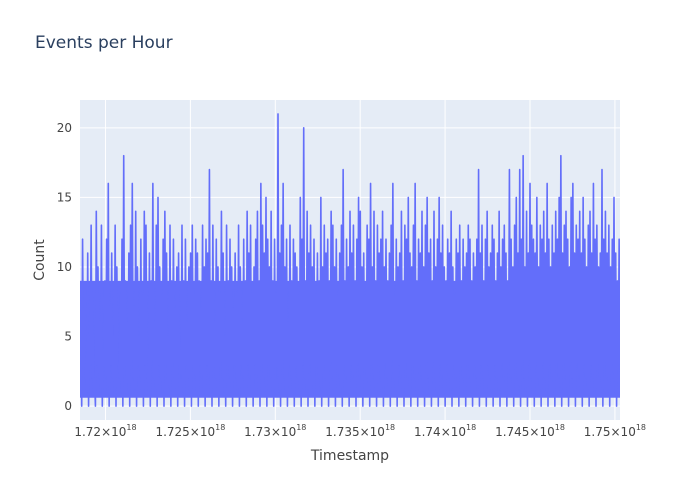 The image size is (700, 500). What do you see at coordinates (64, 128) in the screenshot?
I see `y-tick-label: 20` at bounding box center [64, 128].